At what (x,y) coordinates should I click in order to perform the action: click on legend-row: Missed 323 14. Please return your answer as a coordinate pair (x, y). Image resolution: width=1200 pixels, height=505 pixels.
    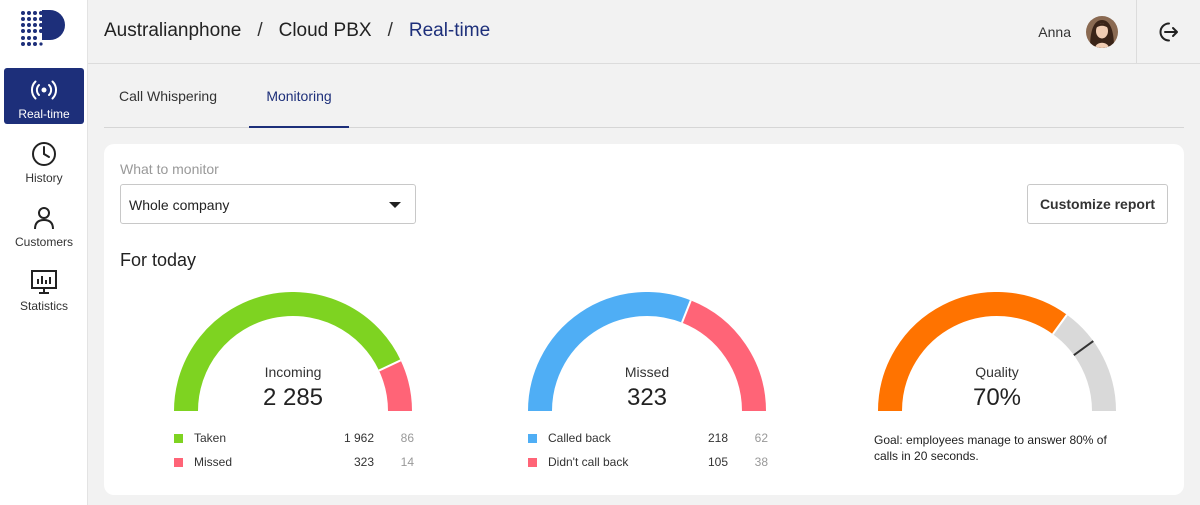
    Looking at the image, I should click on (294, 463).